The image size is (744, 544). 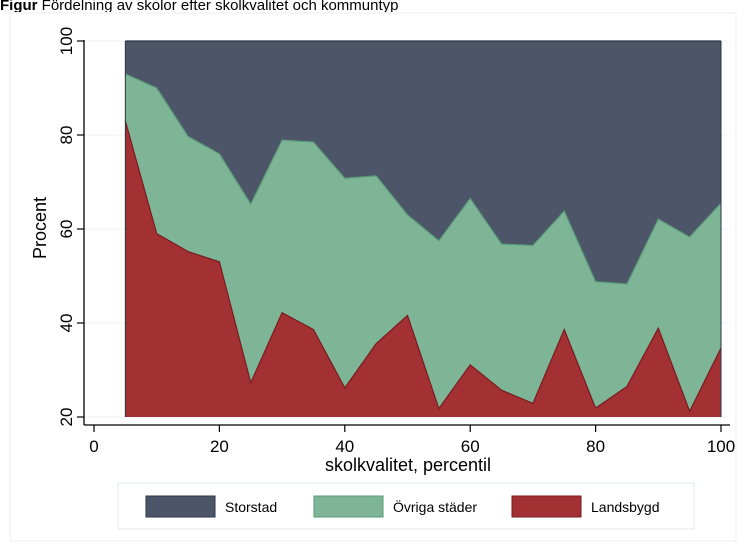 I want to click on x-tick-label-40: 40, so click(x=344, y=446).